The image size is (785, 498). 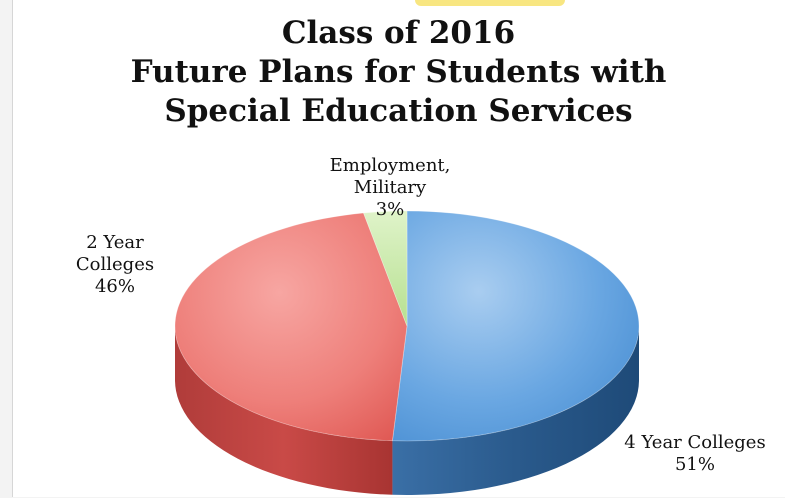 I want to click on slice-label-text: Employment, Military, so click(x=390, y=176).